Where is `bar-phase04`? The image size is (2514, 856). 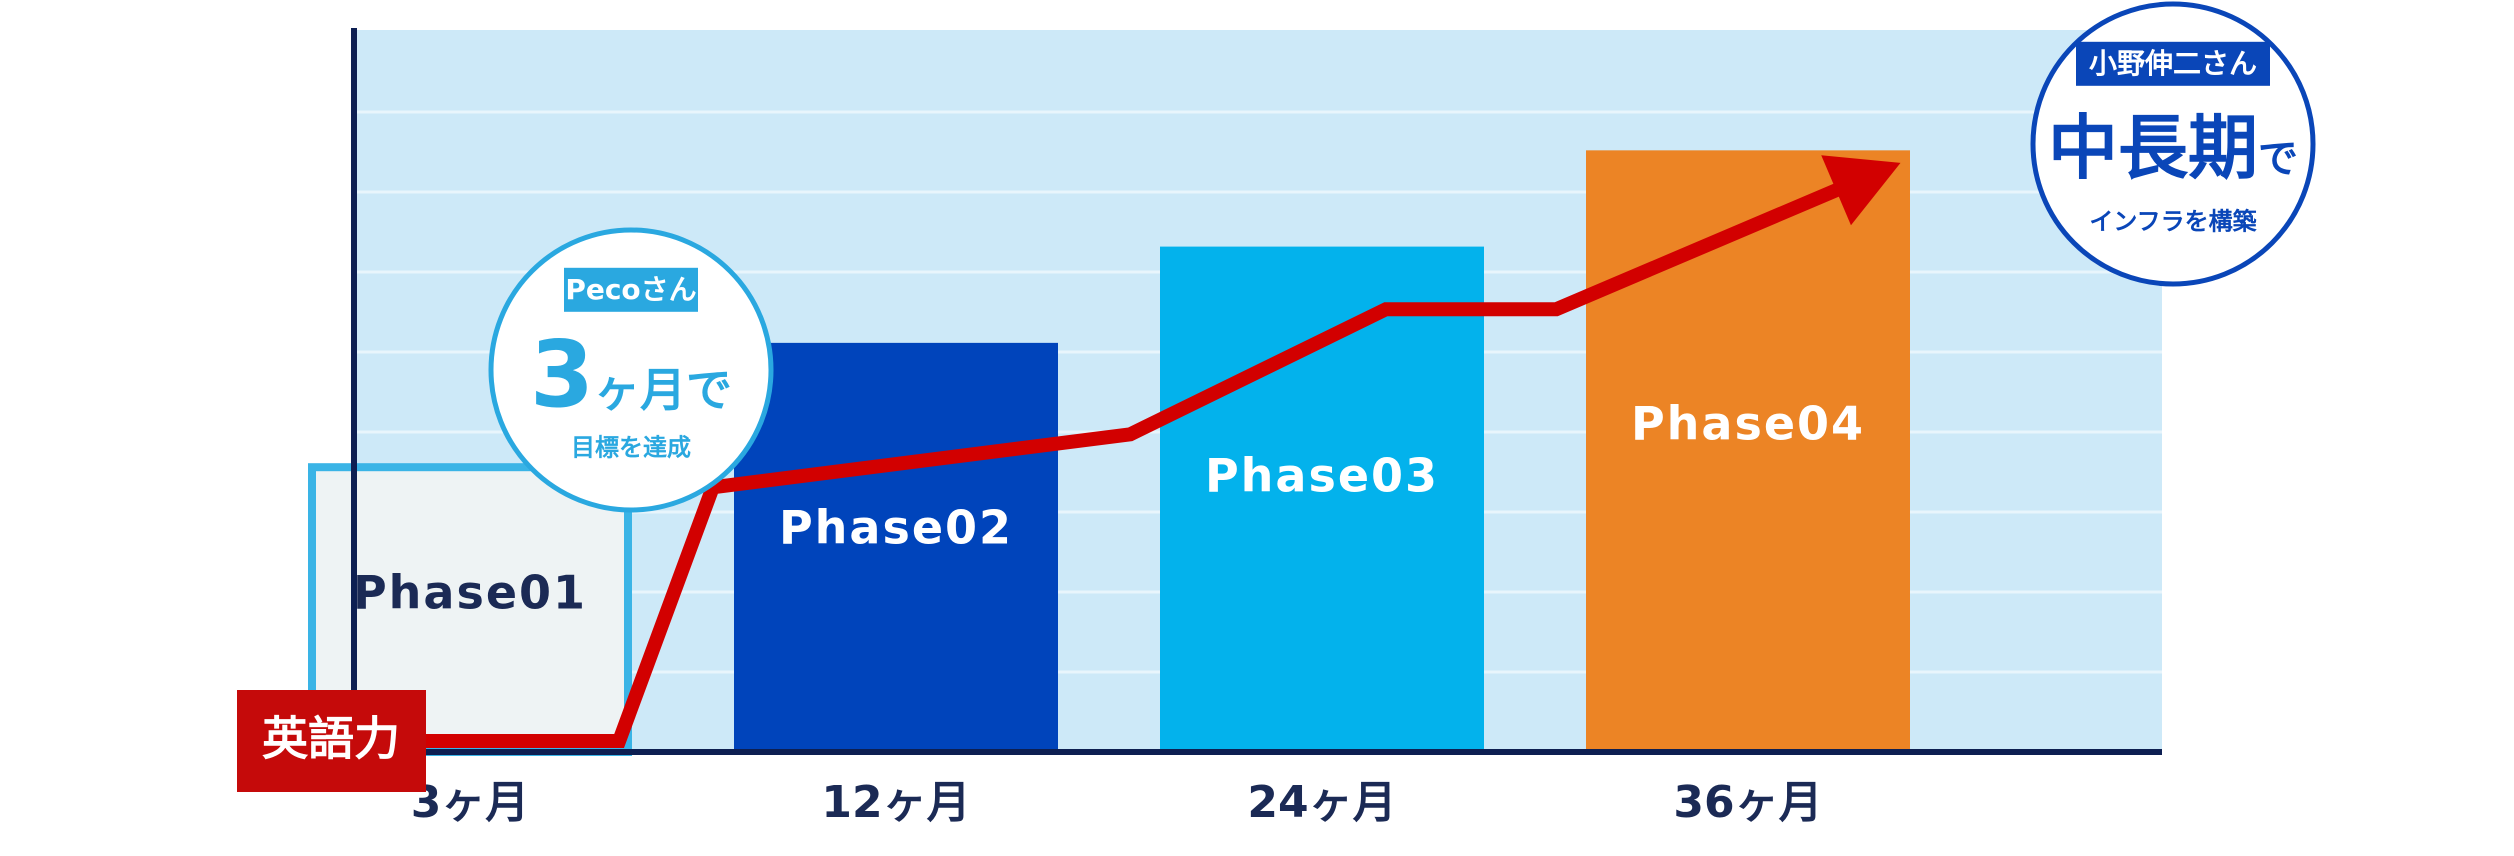 bar-phase04 is located at coordinates (1748, 451).